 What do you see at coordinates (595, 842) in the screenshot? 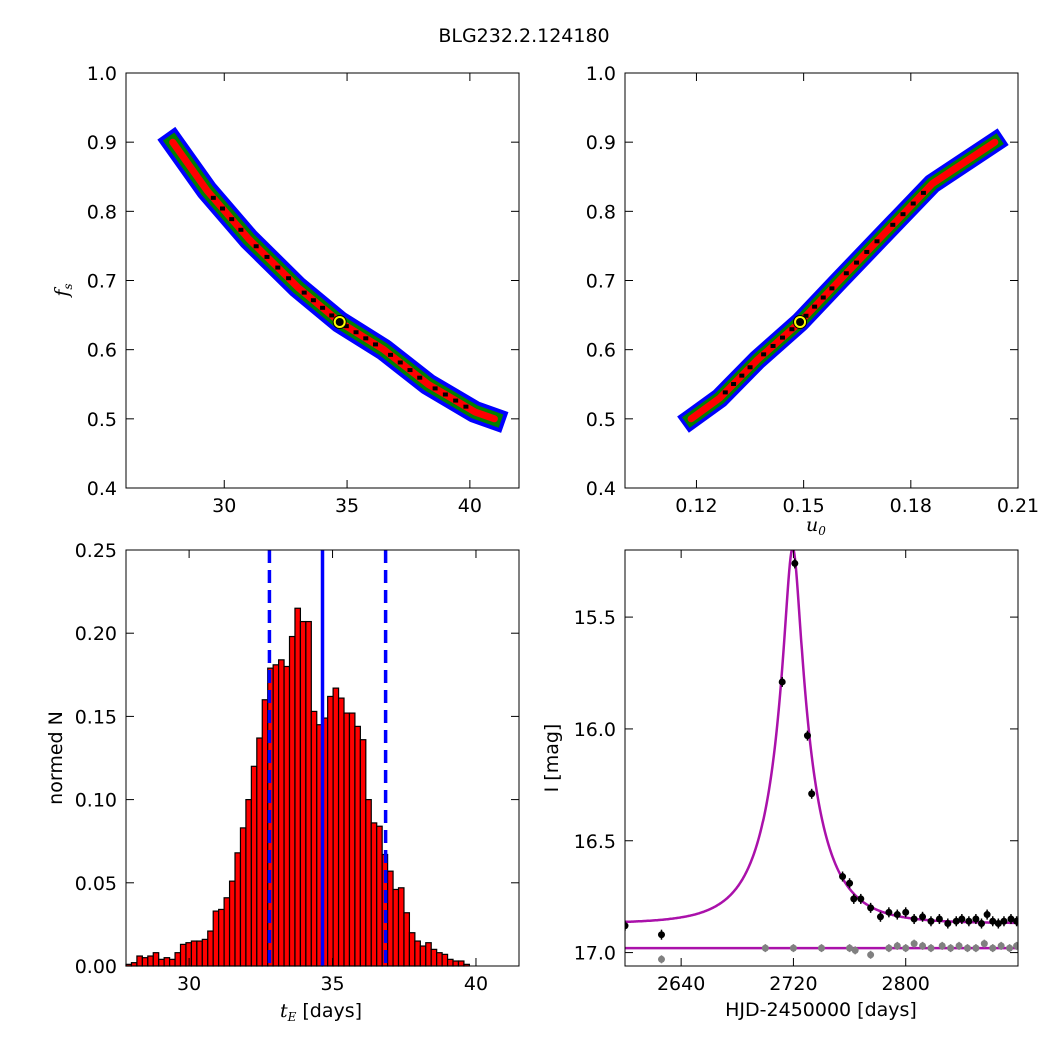
I see `y-tick-label: 16.5` at bounding box center [595, 842].